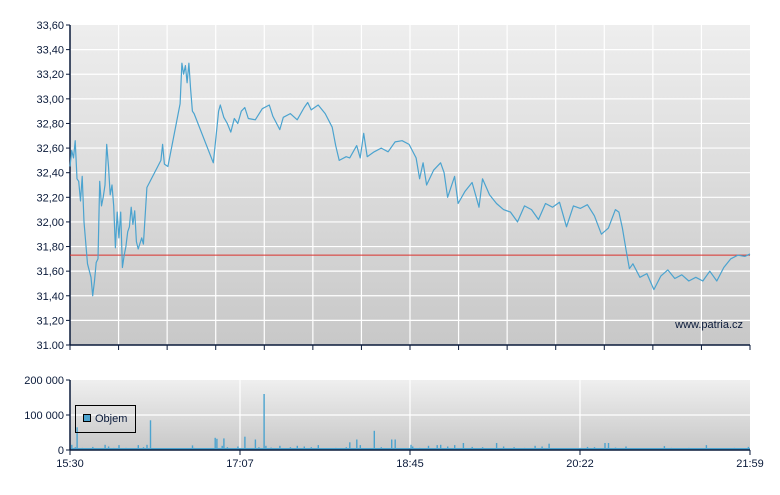 The image size is (780, 495). What do you see at coordinates (44, 381) in the screenshot?
I see `y-tick-label: 200 000` at bounding box center [44, 381].